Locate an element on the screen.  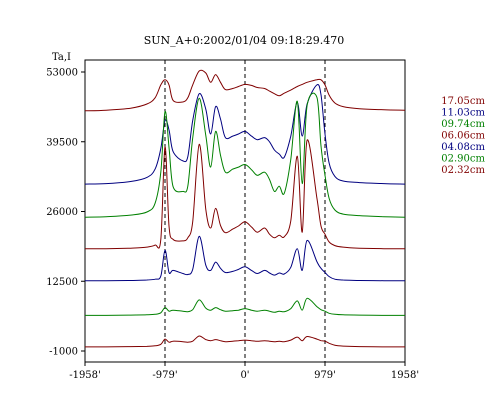
x-tick-label-4: 1958' is located at coordinates (405, 375).